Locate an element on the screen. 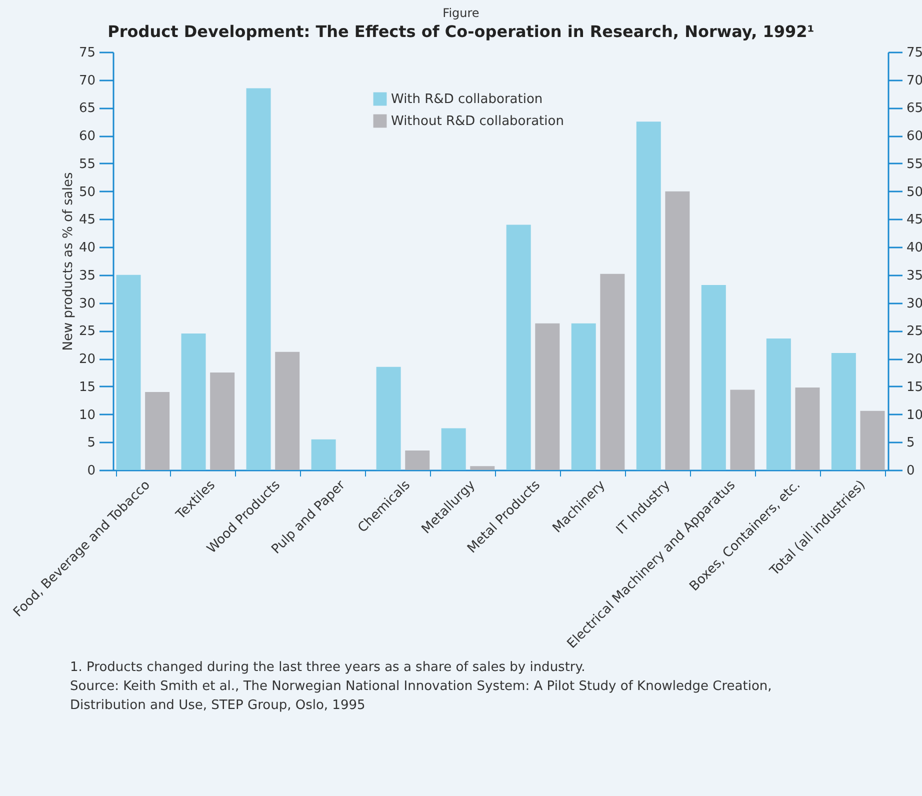 The image size is (922, 796). y2-tick-label: 15 is located at coordinates (914, 387).